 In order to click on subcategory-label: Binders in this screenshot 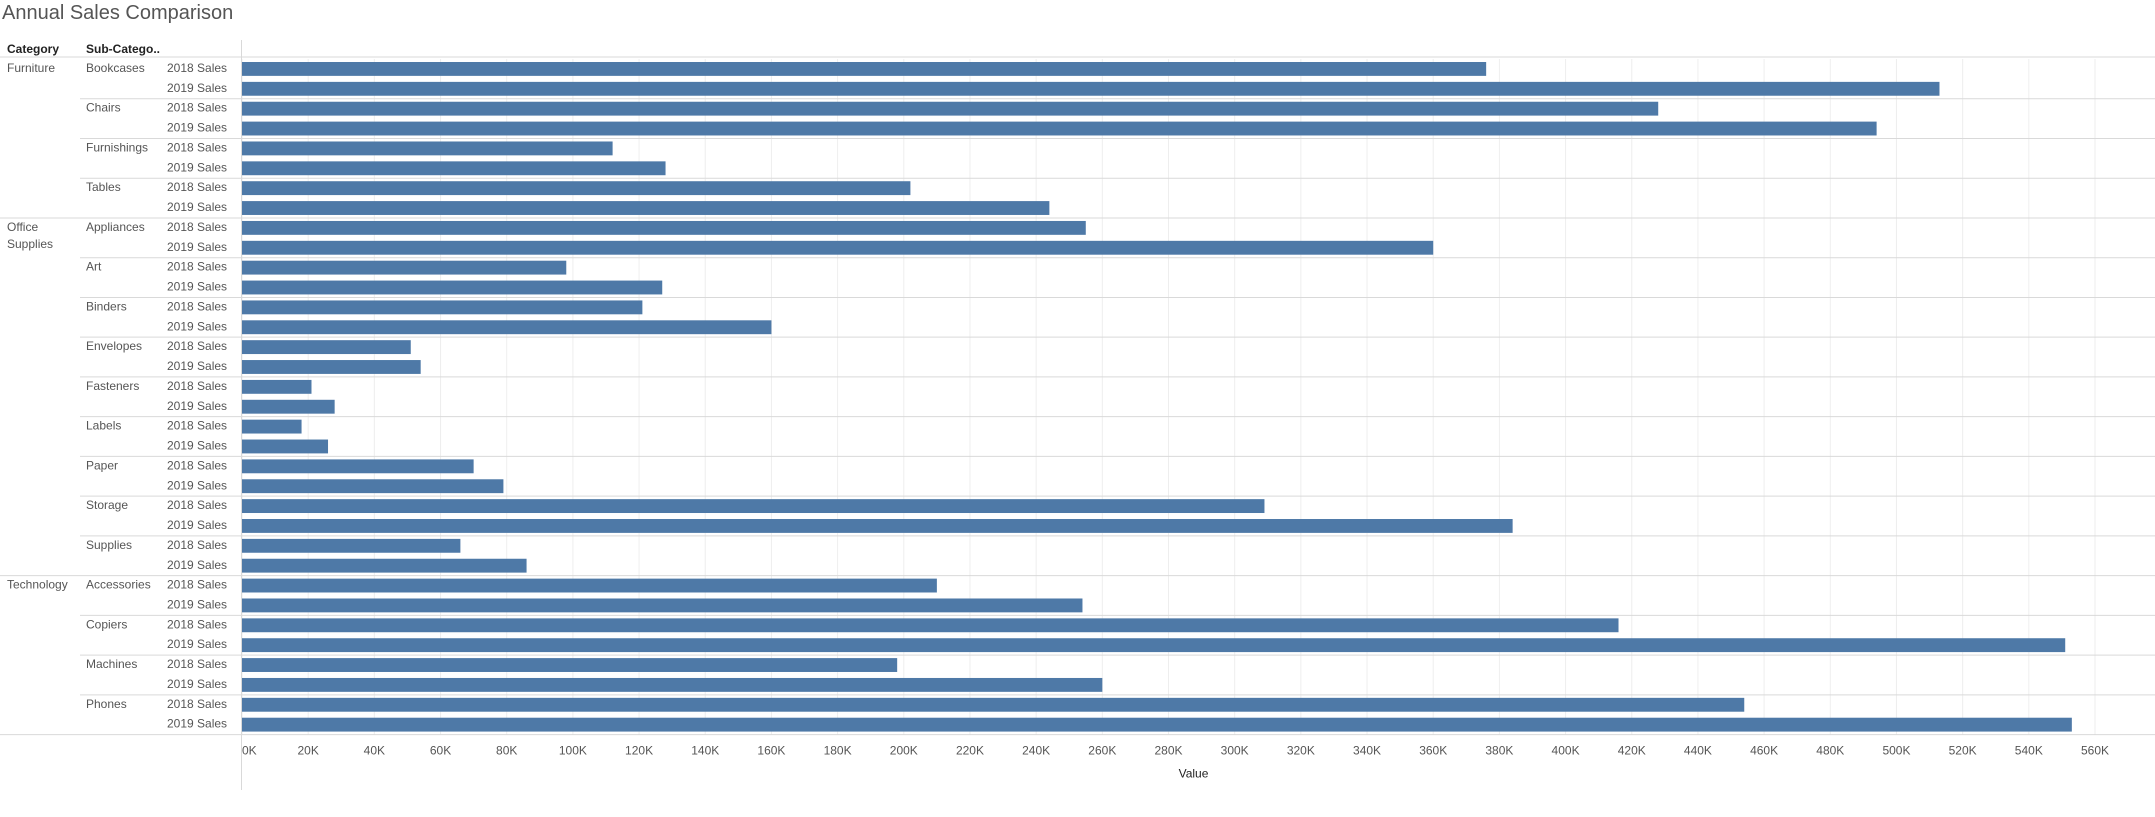, I will do `click(106, 306)`.